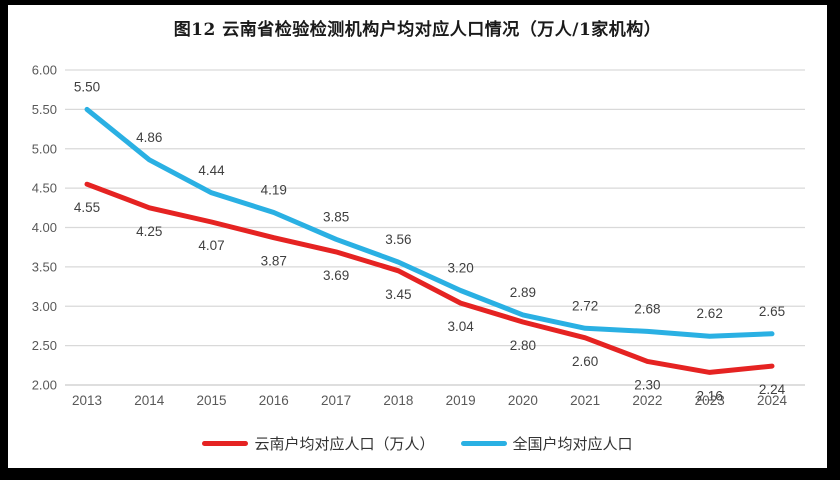 The width and height of the screenshot is (840, 480). What do you see at coordinates (647, 400) in the screenshot?
I see `svg-text: 2022` at bounding box center [647, 400].